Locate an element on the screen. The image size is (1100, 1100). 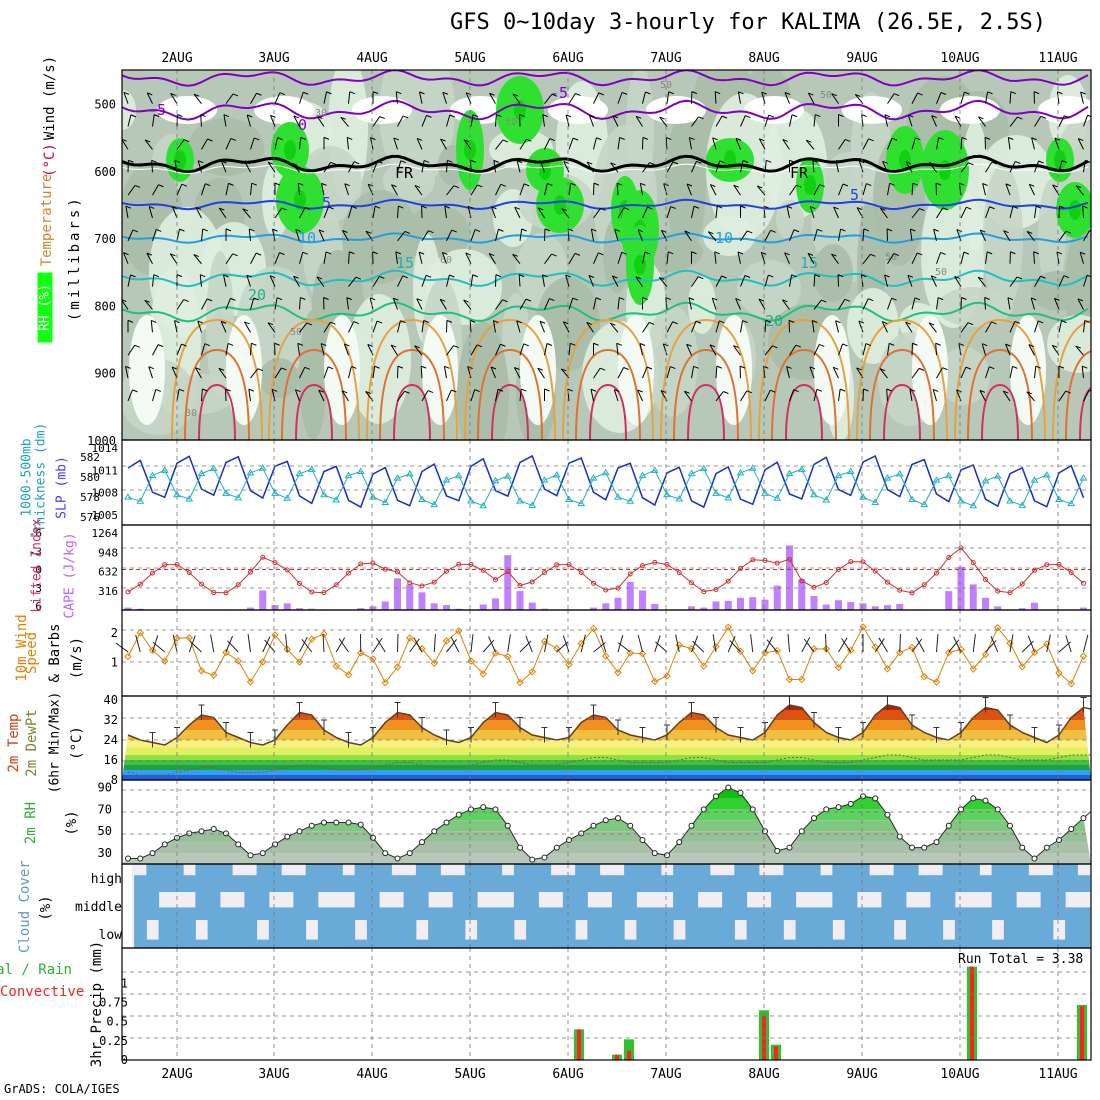
date-label-bottom: 10AUG is located at coordinates (959, 1074).